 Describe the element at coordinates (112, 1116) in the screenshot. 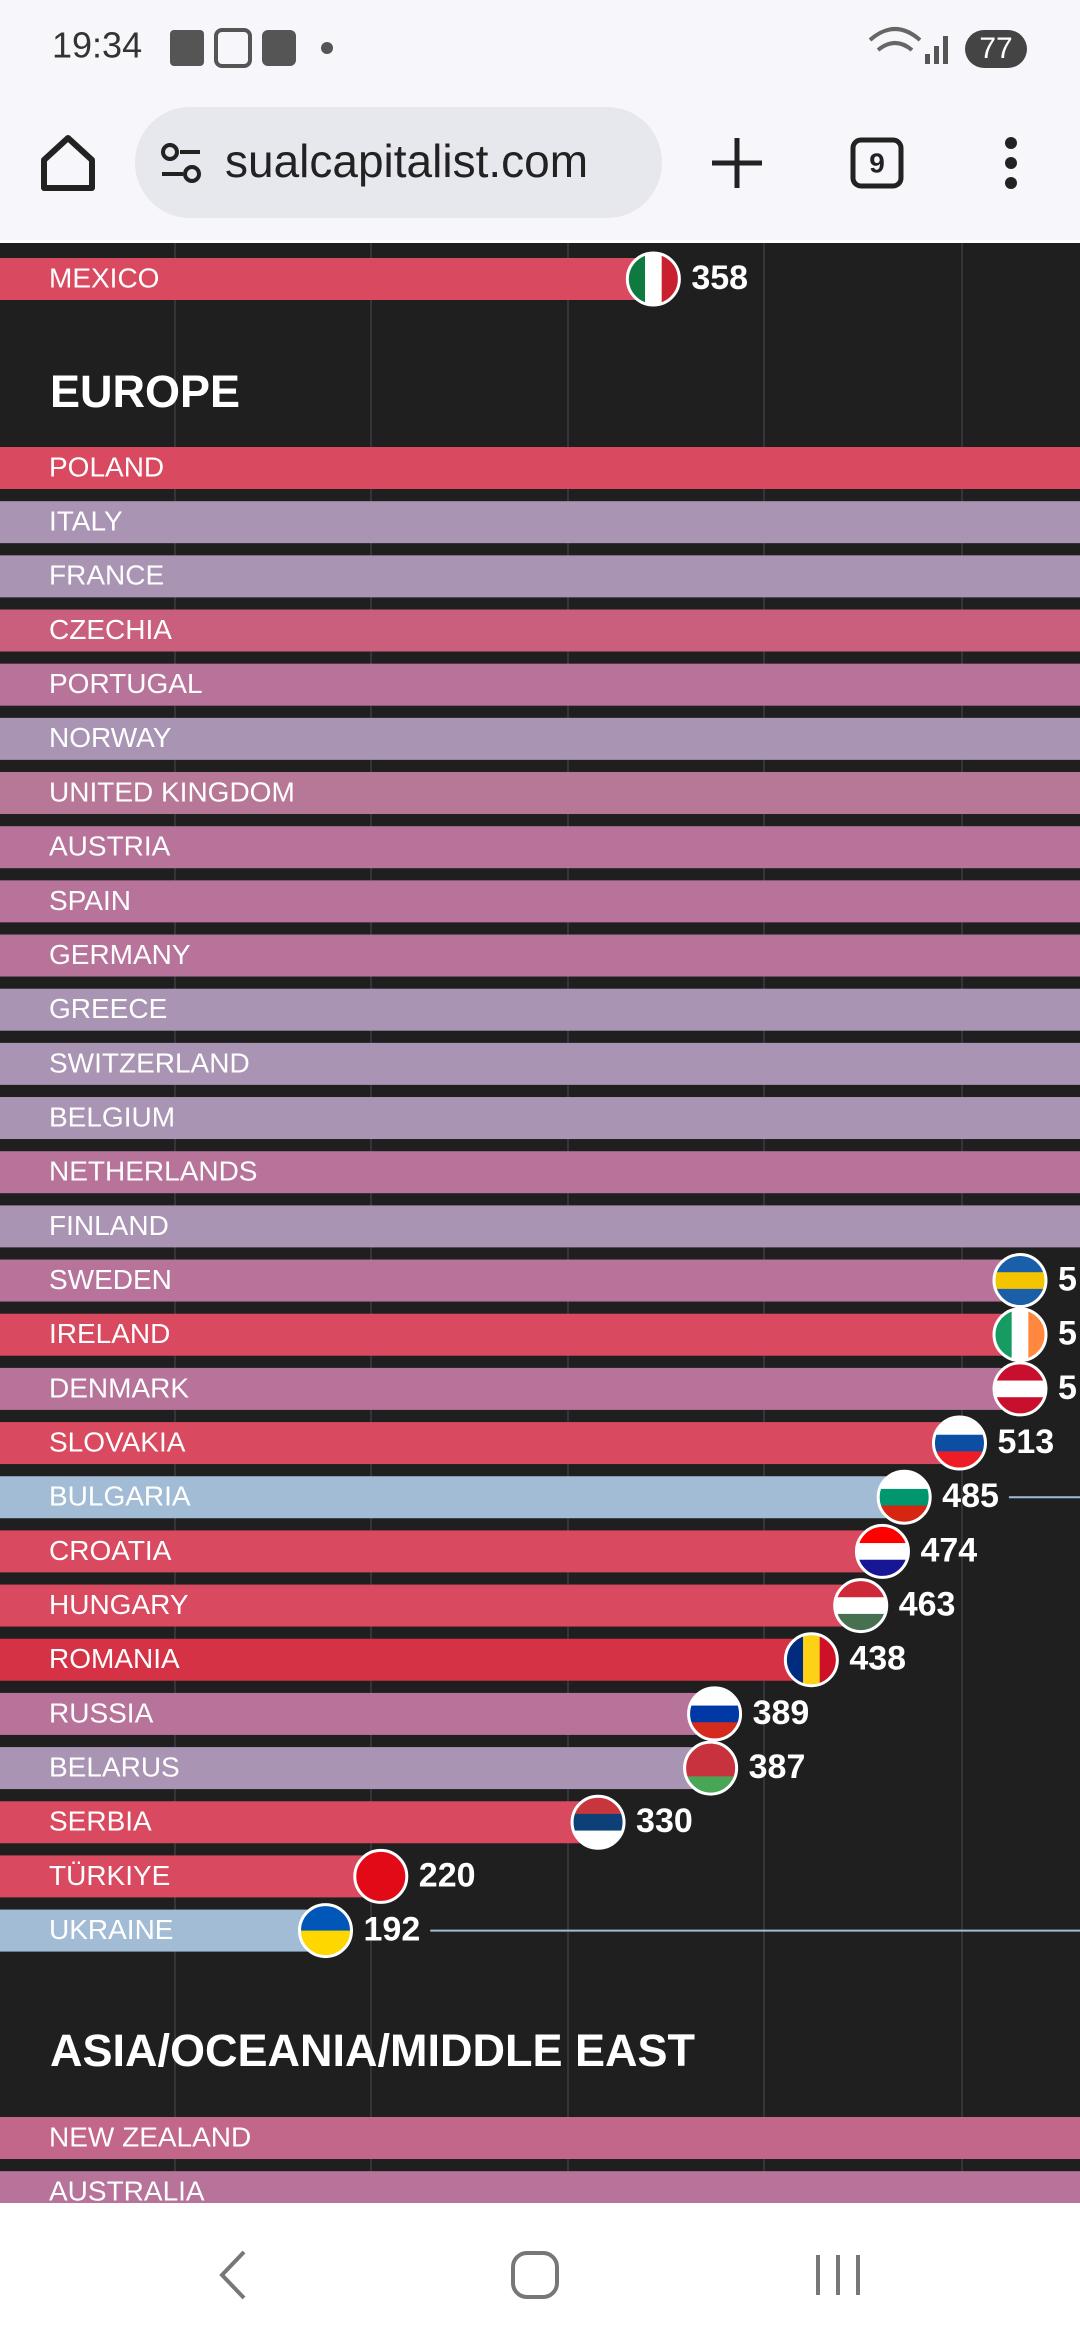

I see `country-label: BELGIUM` at that location.